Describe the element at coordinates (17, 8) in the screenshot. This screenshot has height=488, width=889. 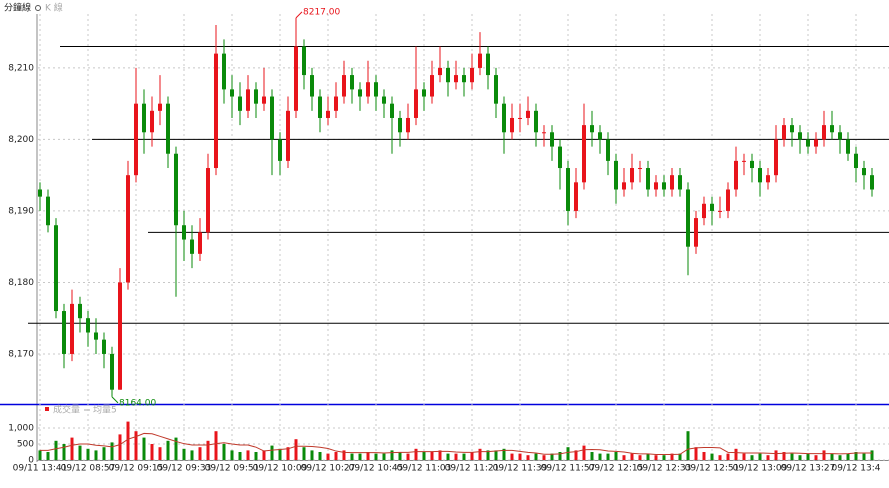
I see `tab-minute: 分鐘線` at that location.